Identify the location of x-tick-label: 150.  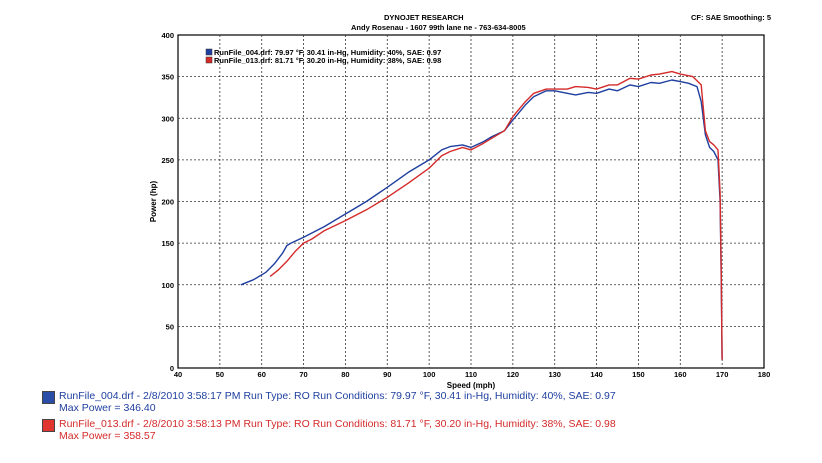
(638, 374).